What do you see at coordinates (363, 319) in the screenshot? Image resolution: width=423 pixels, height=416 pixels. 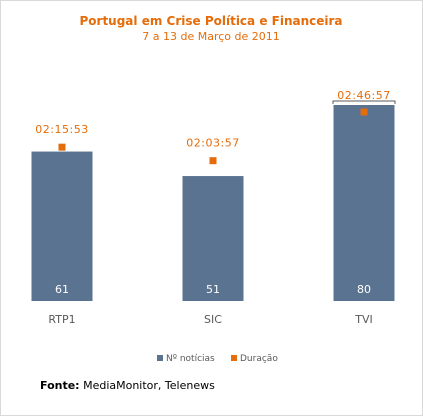 I see `category-label: TVI` at bounding box center [363, 319].